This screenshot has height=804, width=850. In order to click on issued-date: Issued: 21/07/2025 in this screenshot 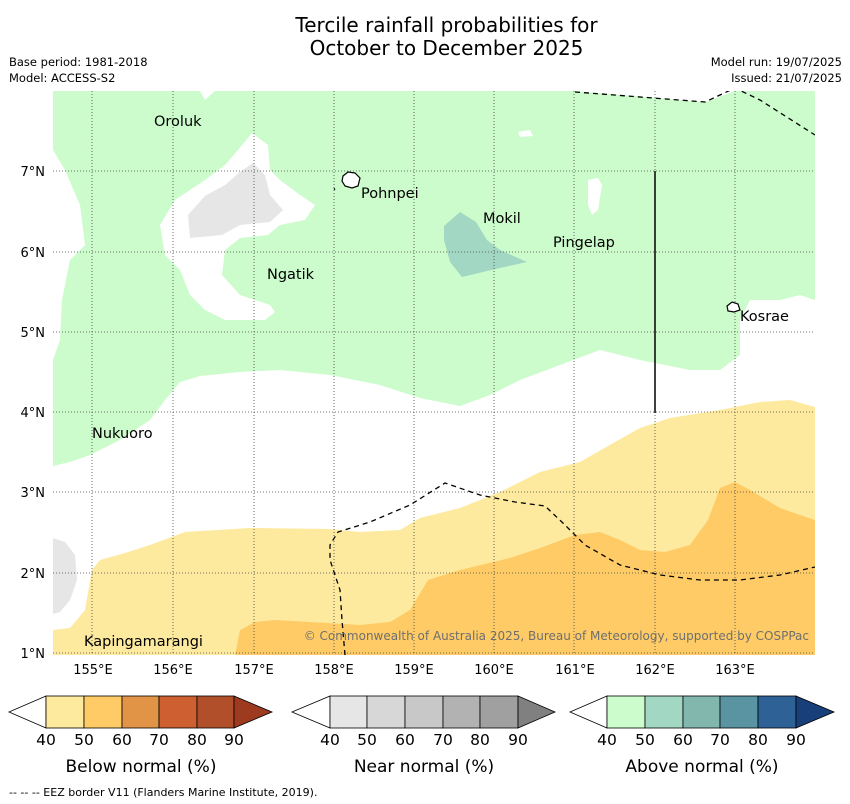, I will do `click(786, 78)`.